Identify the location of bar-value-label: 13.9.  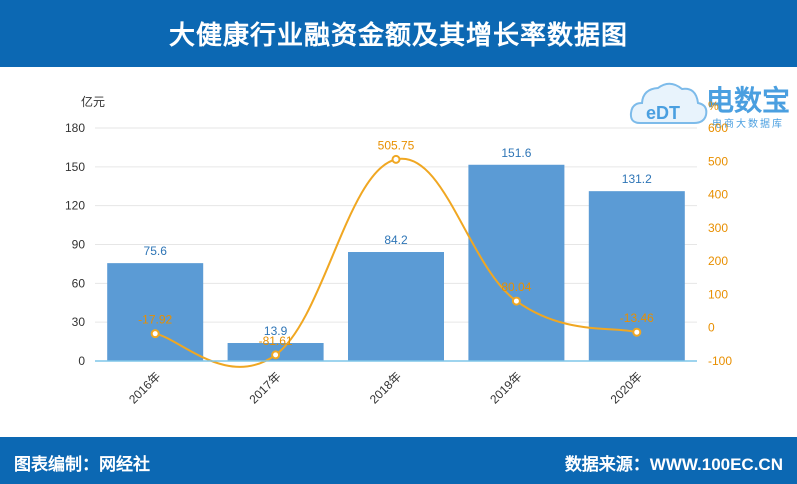
(276, 331).